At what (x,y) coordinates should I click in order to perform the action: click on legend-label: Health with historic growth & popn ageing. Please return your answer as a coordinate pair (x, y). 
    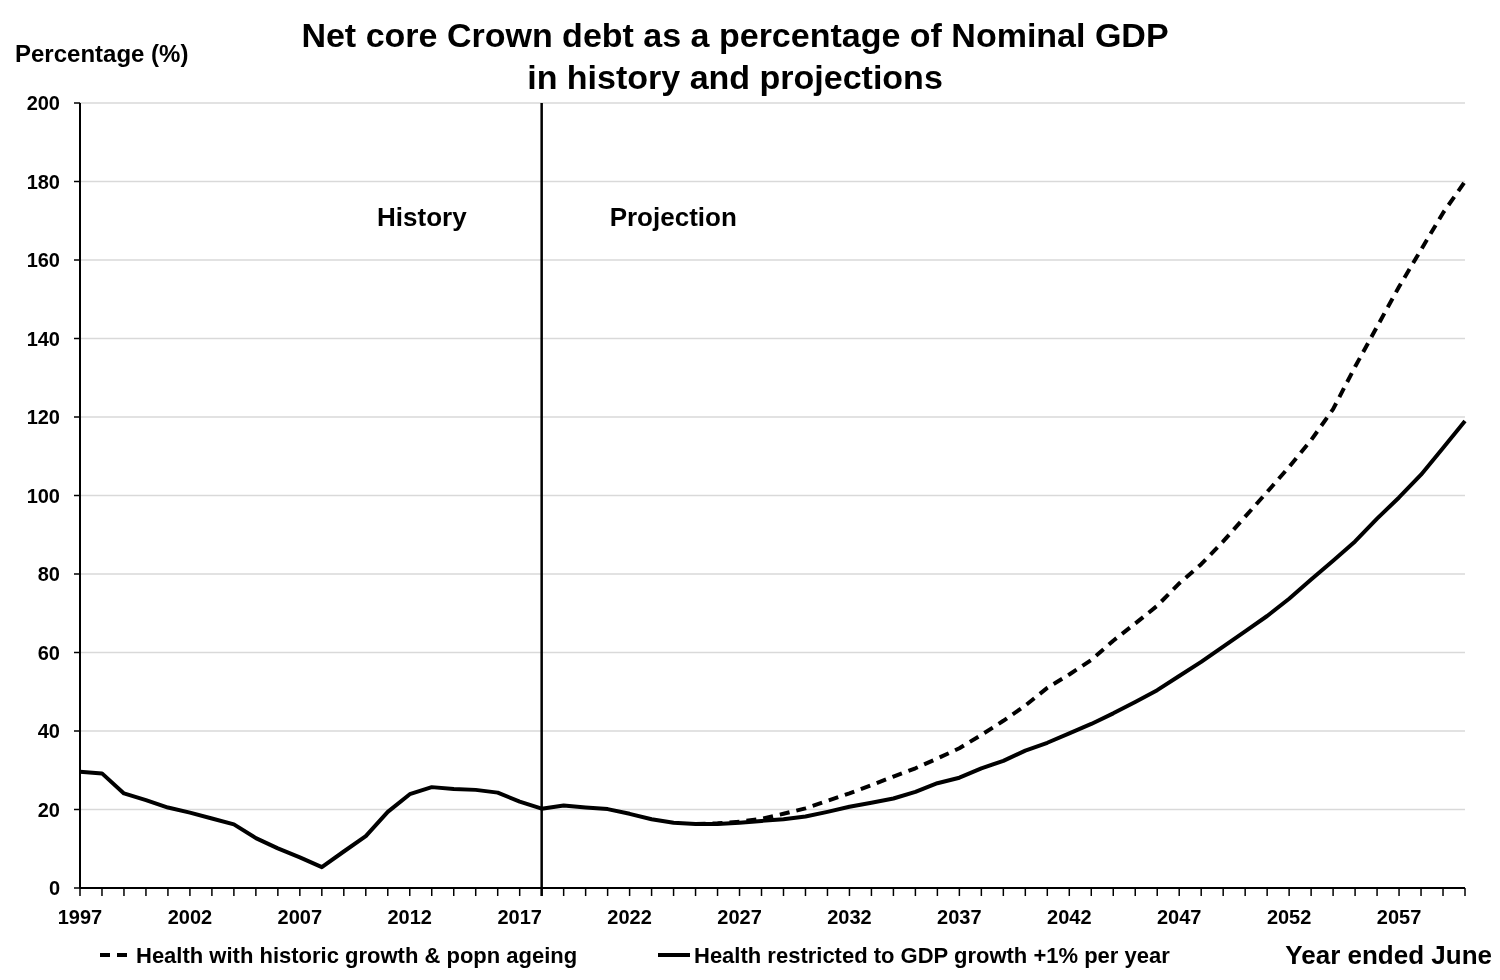
    Looking at the image, I should click on (357, 955).